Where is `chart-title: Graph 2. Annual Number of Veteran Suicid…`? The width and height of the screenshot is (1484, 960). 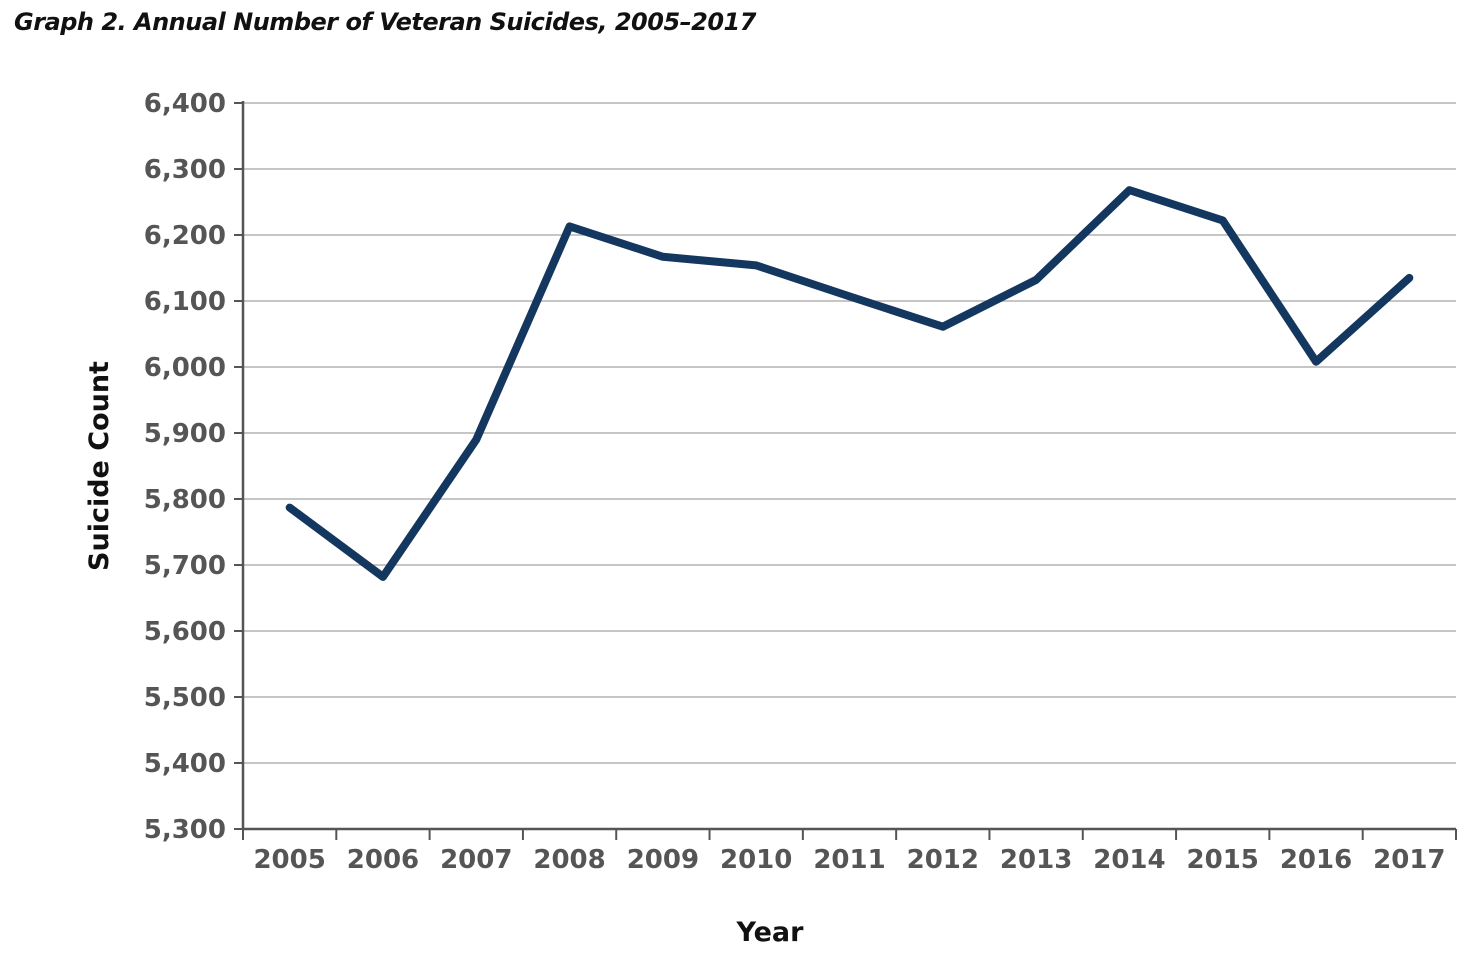
chart-title: Graph 2. Annual Number of Veteran Suicid… is located at coordinates (385, 22).